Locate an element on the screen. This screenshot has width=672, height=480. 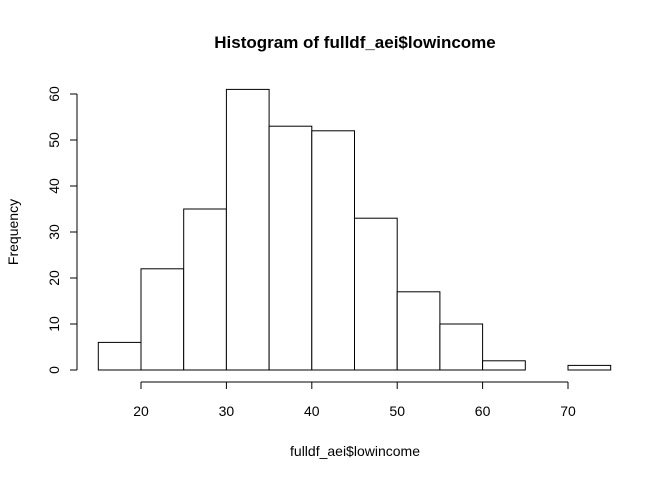
x-tick-label: 40 is located at coordinates (312, 411).